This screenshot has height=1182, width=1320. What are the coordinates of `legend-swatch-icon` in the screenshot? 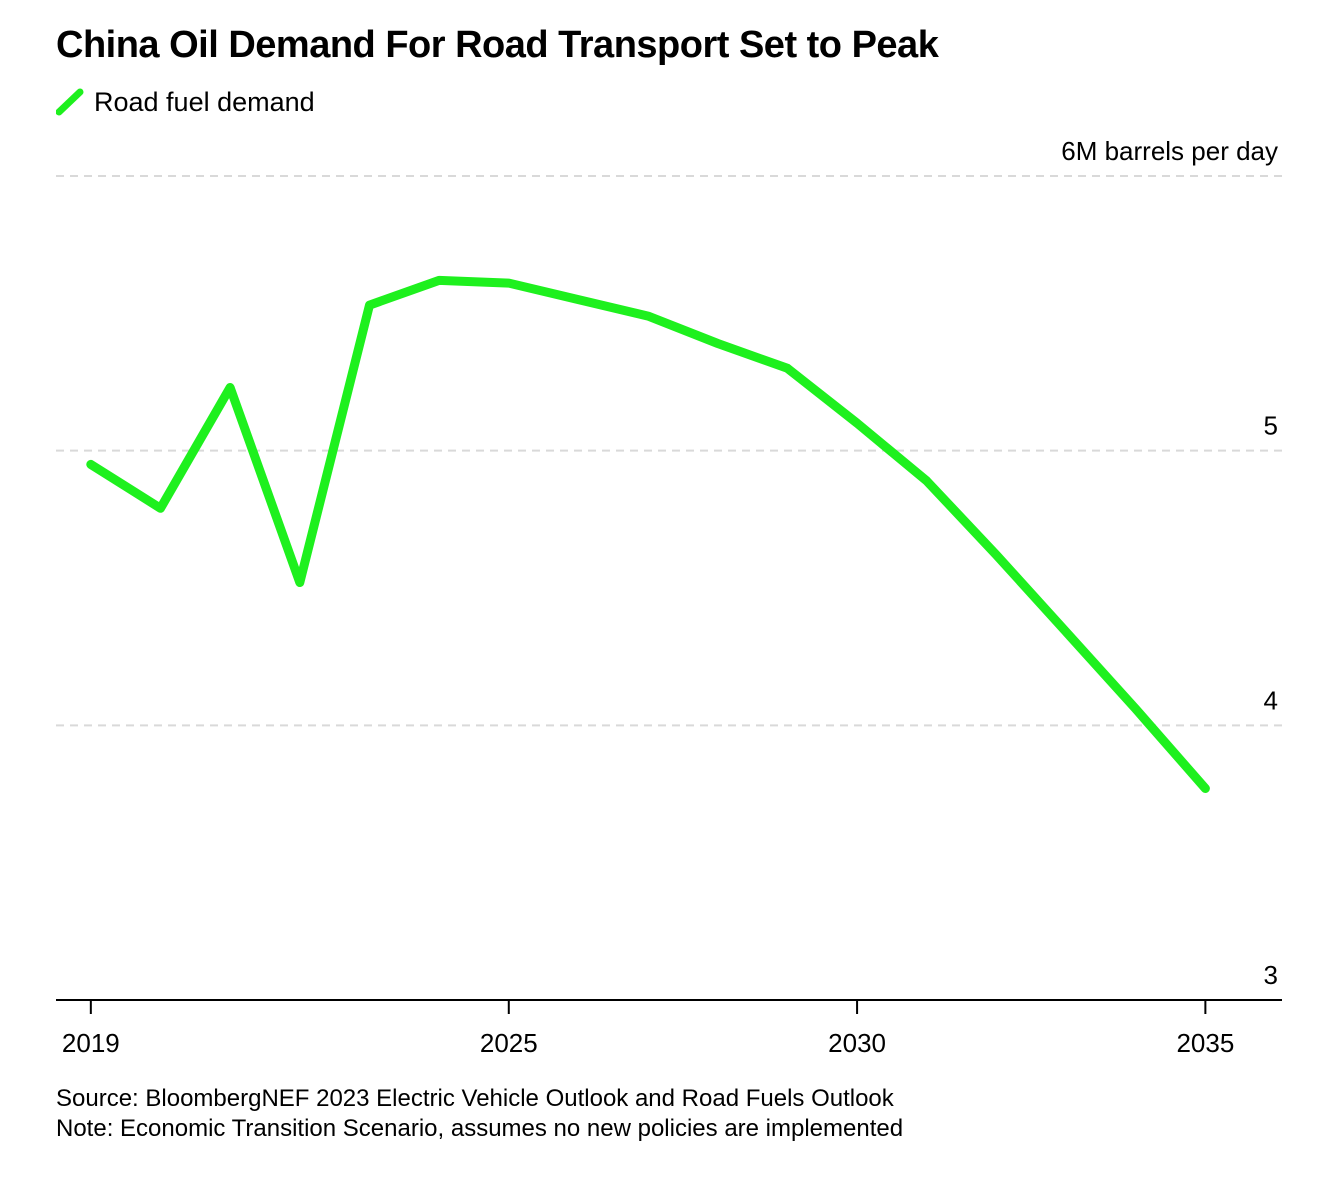 It's located at (70, 102).